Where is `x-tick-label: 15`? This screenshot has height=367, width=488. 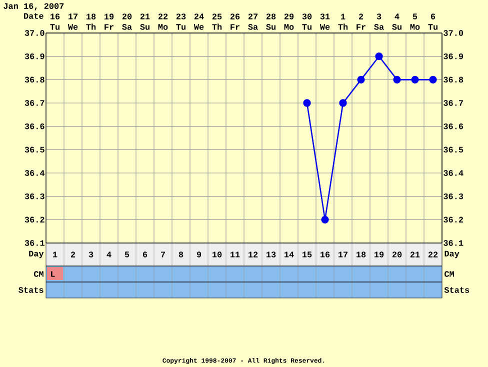 x-tick-label: 15 is located at coordinates (307, 255).